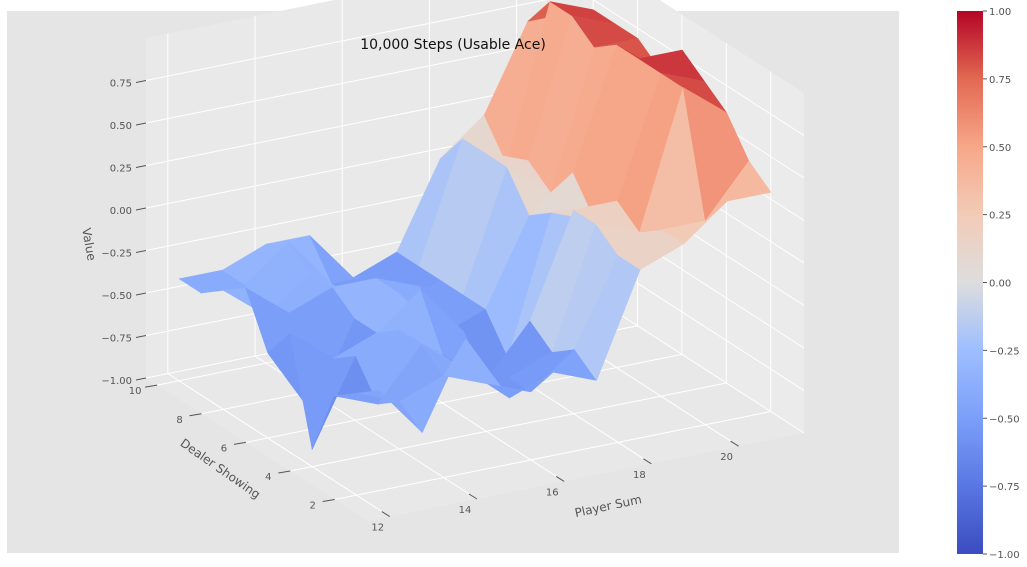 The height and width of the screenshot is (567, 1027). What do you see at coordinates (89, 244) in the screenshot?
I see `z-axis-label: Value` at bounding box center [89, 244].